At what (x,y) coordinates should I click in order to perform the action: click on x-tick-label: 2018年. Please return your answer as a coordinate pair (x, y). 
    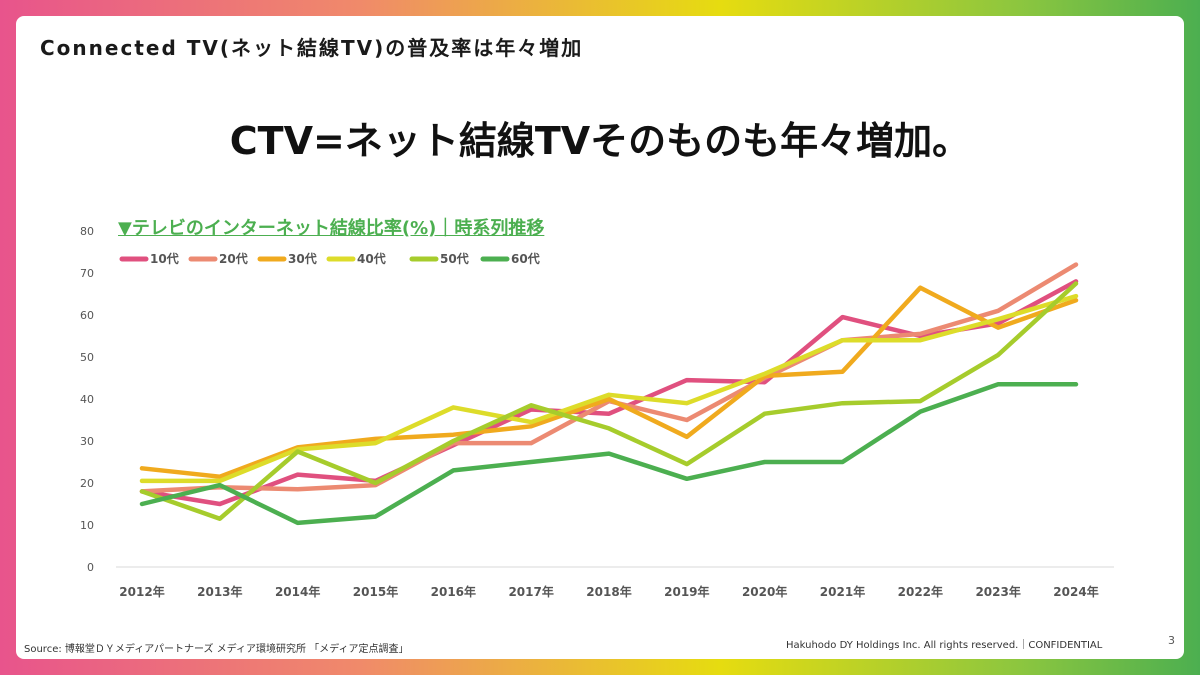
    Looking at the image, I should click on (608, 591).